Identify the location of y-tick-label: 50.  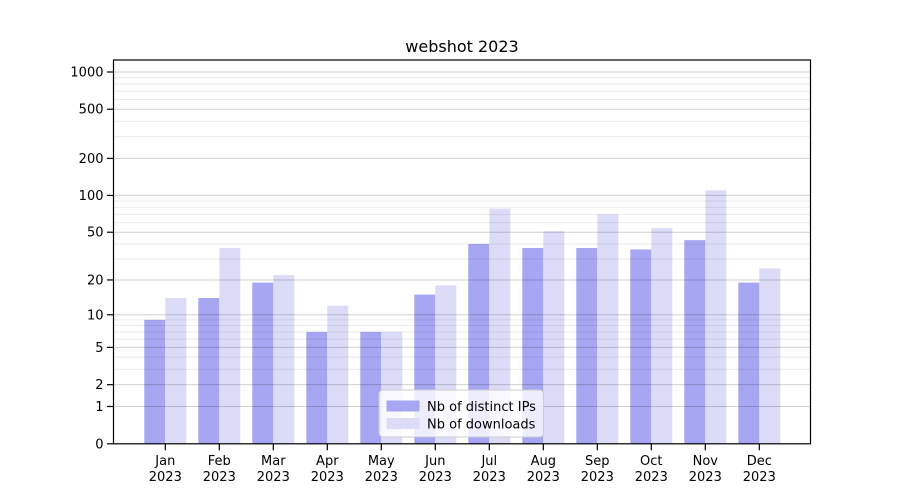
(95, 233).